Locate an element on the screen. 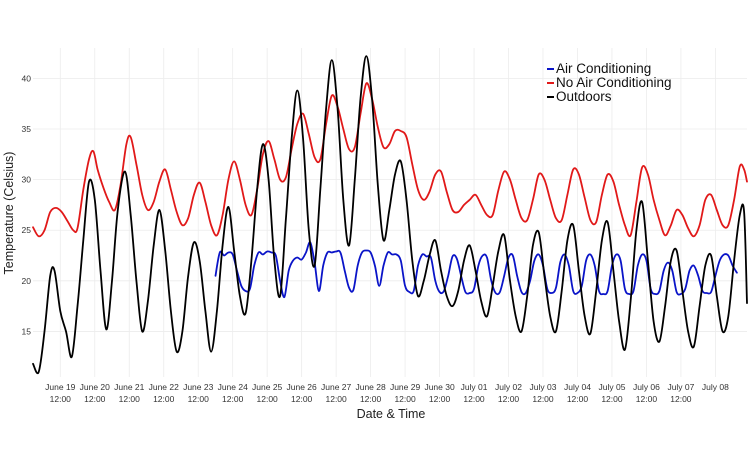 The image size is (750, 469). x-tick-label: June 22 is located at coordinates (164, 387).